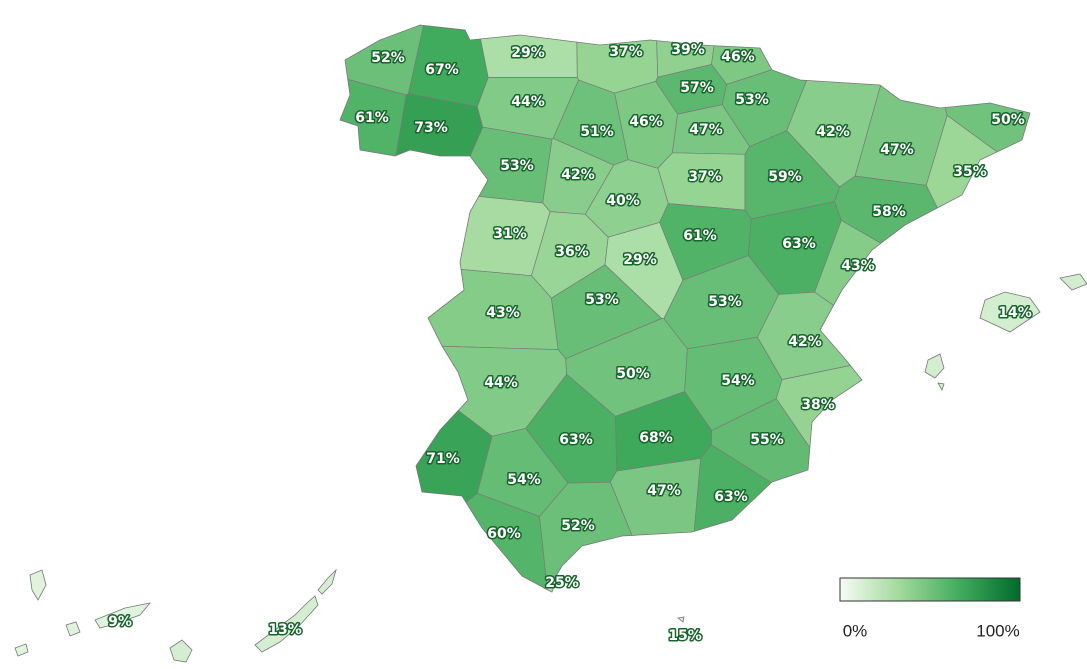 The image size is (1087, 669). Describe the element at coordinates (120, 622) in the screenshot. I see `value-label: 9%` at that location.